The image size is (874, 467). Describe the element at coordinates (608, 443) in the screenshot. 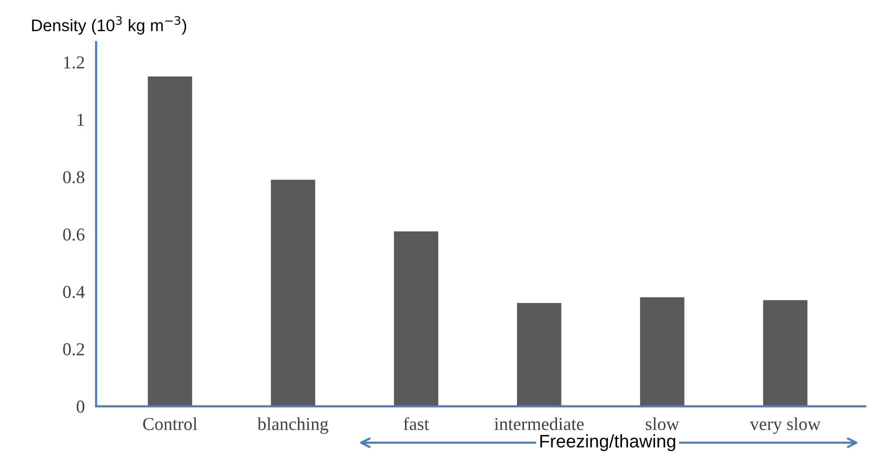

I see `text: Freezing/thawing` at that location.